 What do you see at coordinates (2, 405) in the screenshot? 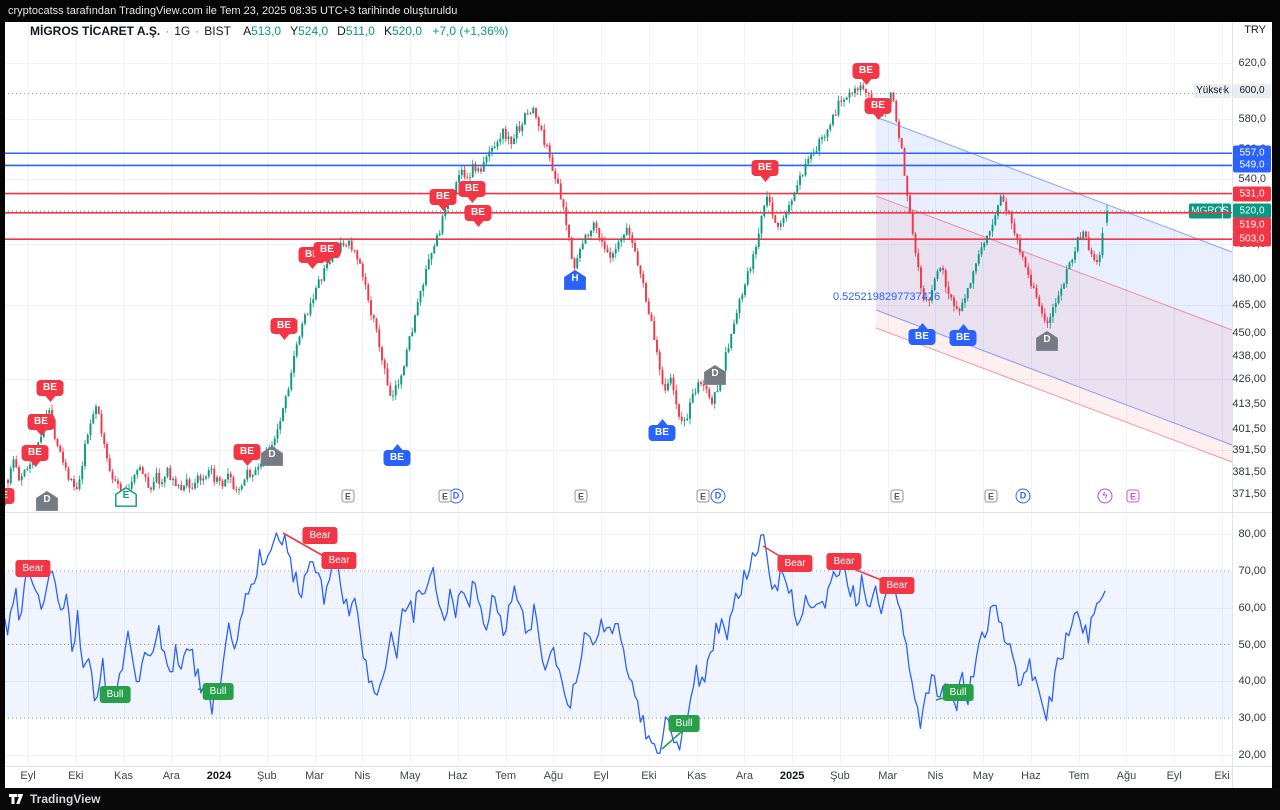
I see `left-border-strip` at bounding box center [2, 405].